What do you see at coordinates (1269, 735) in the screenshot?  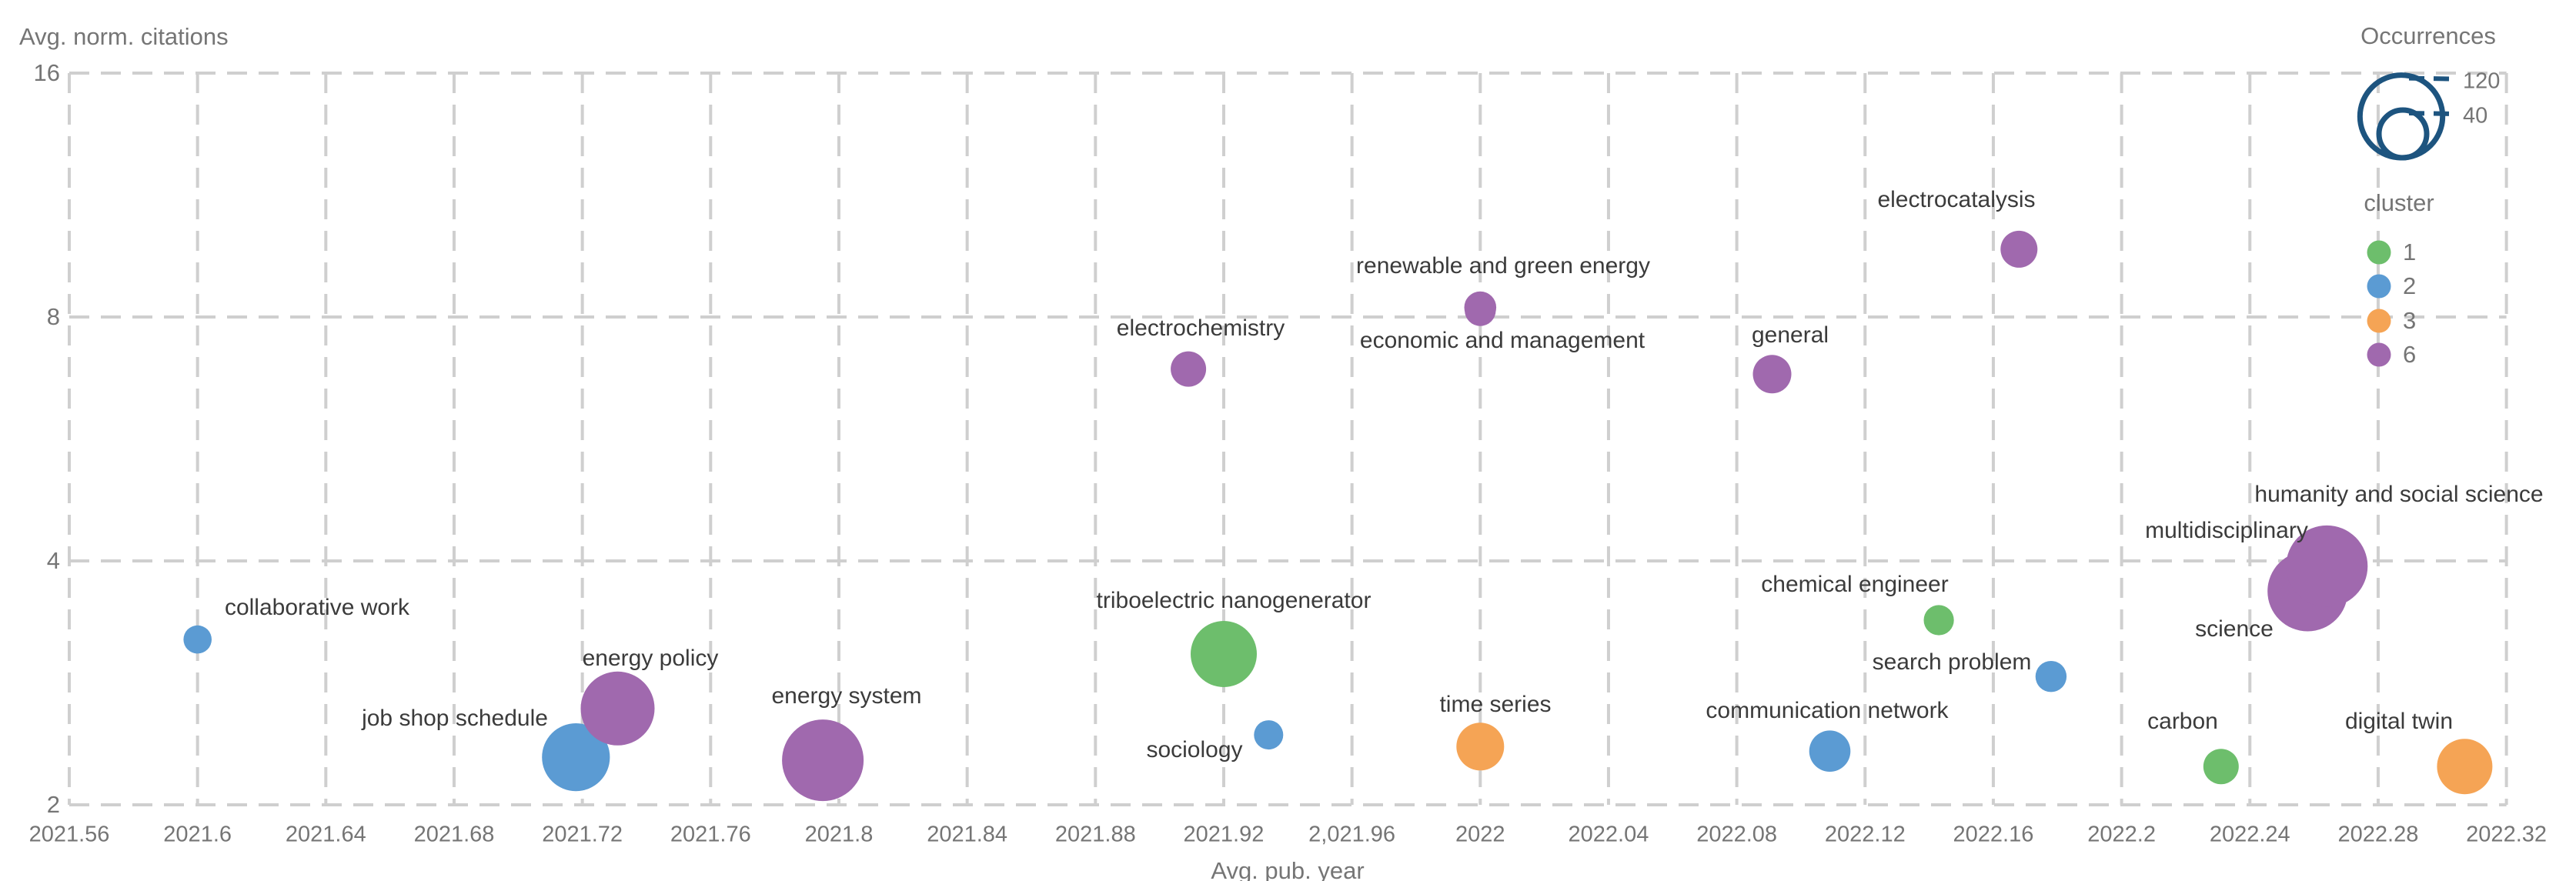 I see `bubble-sociology` at bounding box center [1269, 735].